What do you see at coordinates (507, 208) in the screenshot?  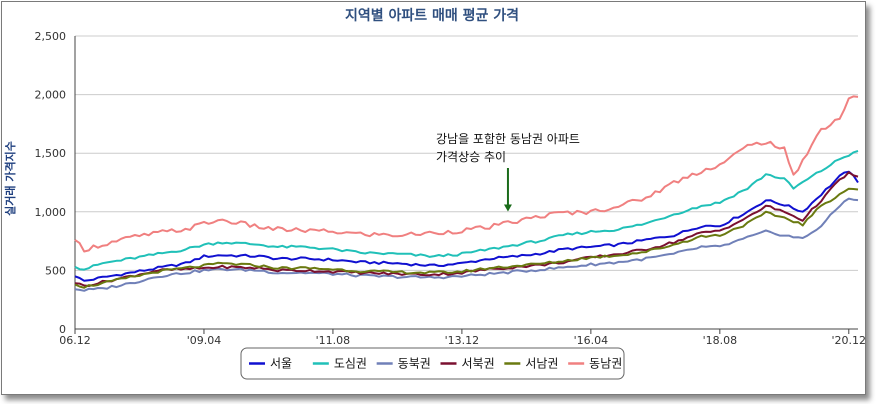 I see `annotation-arrow-head` at bounding box center [507, 208].